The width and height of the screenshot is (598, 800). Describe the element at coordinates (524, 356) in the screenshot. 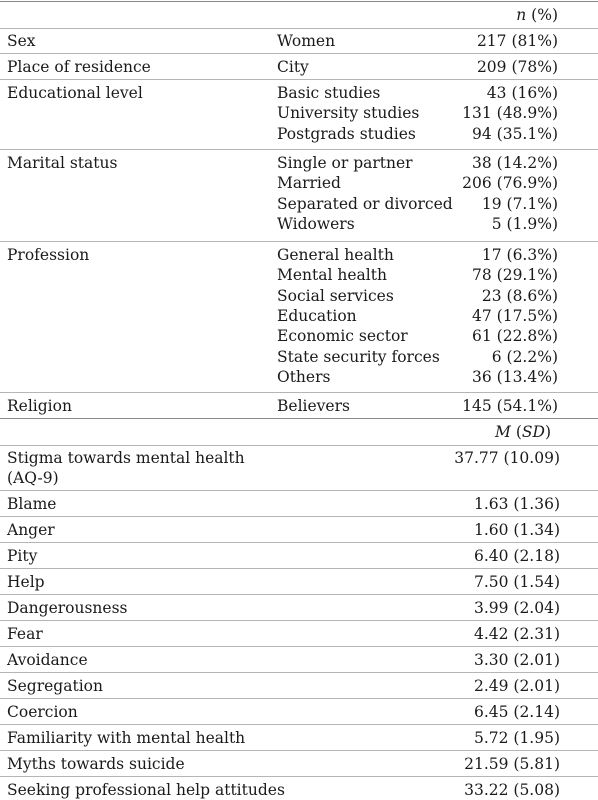

I see `item-value: 6 (2.2%)` at that location.